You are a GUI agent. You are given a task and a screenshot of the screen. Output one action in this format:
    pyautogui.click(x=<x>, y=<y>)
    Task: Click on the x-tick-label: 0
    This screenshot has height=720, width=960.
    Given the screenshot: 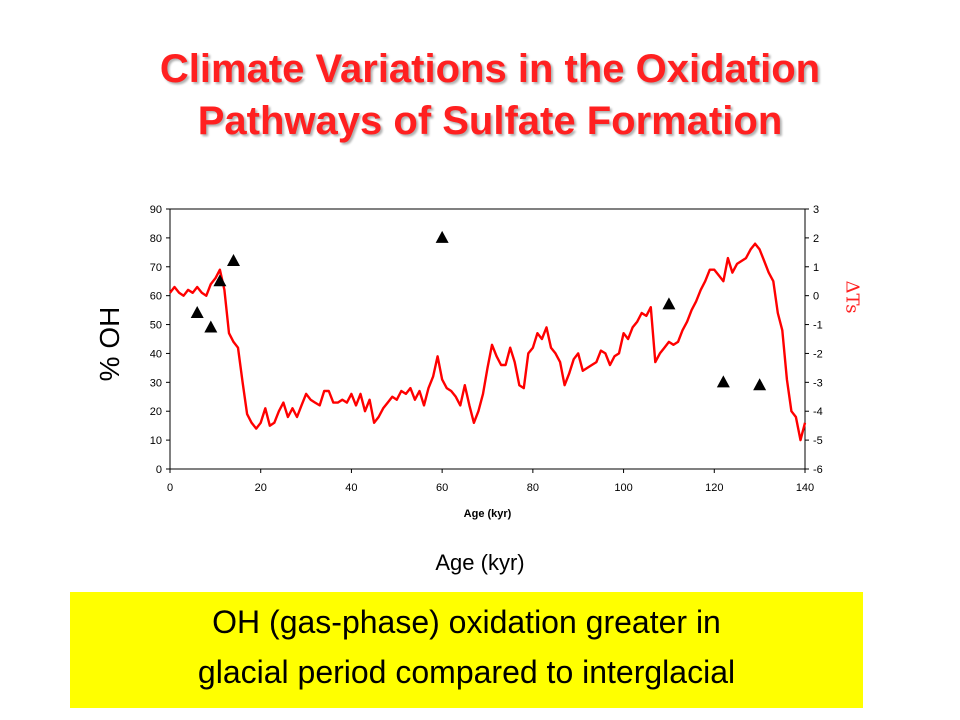 What is the action you would take?
    pyautogui.click(x=170, y=488)
    